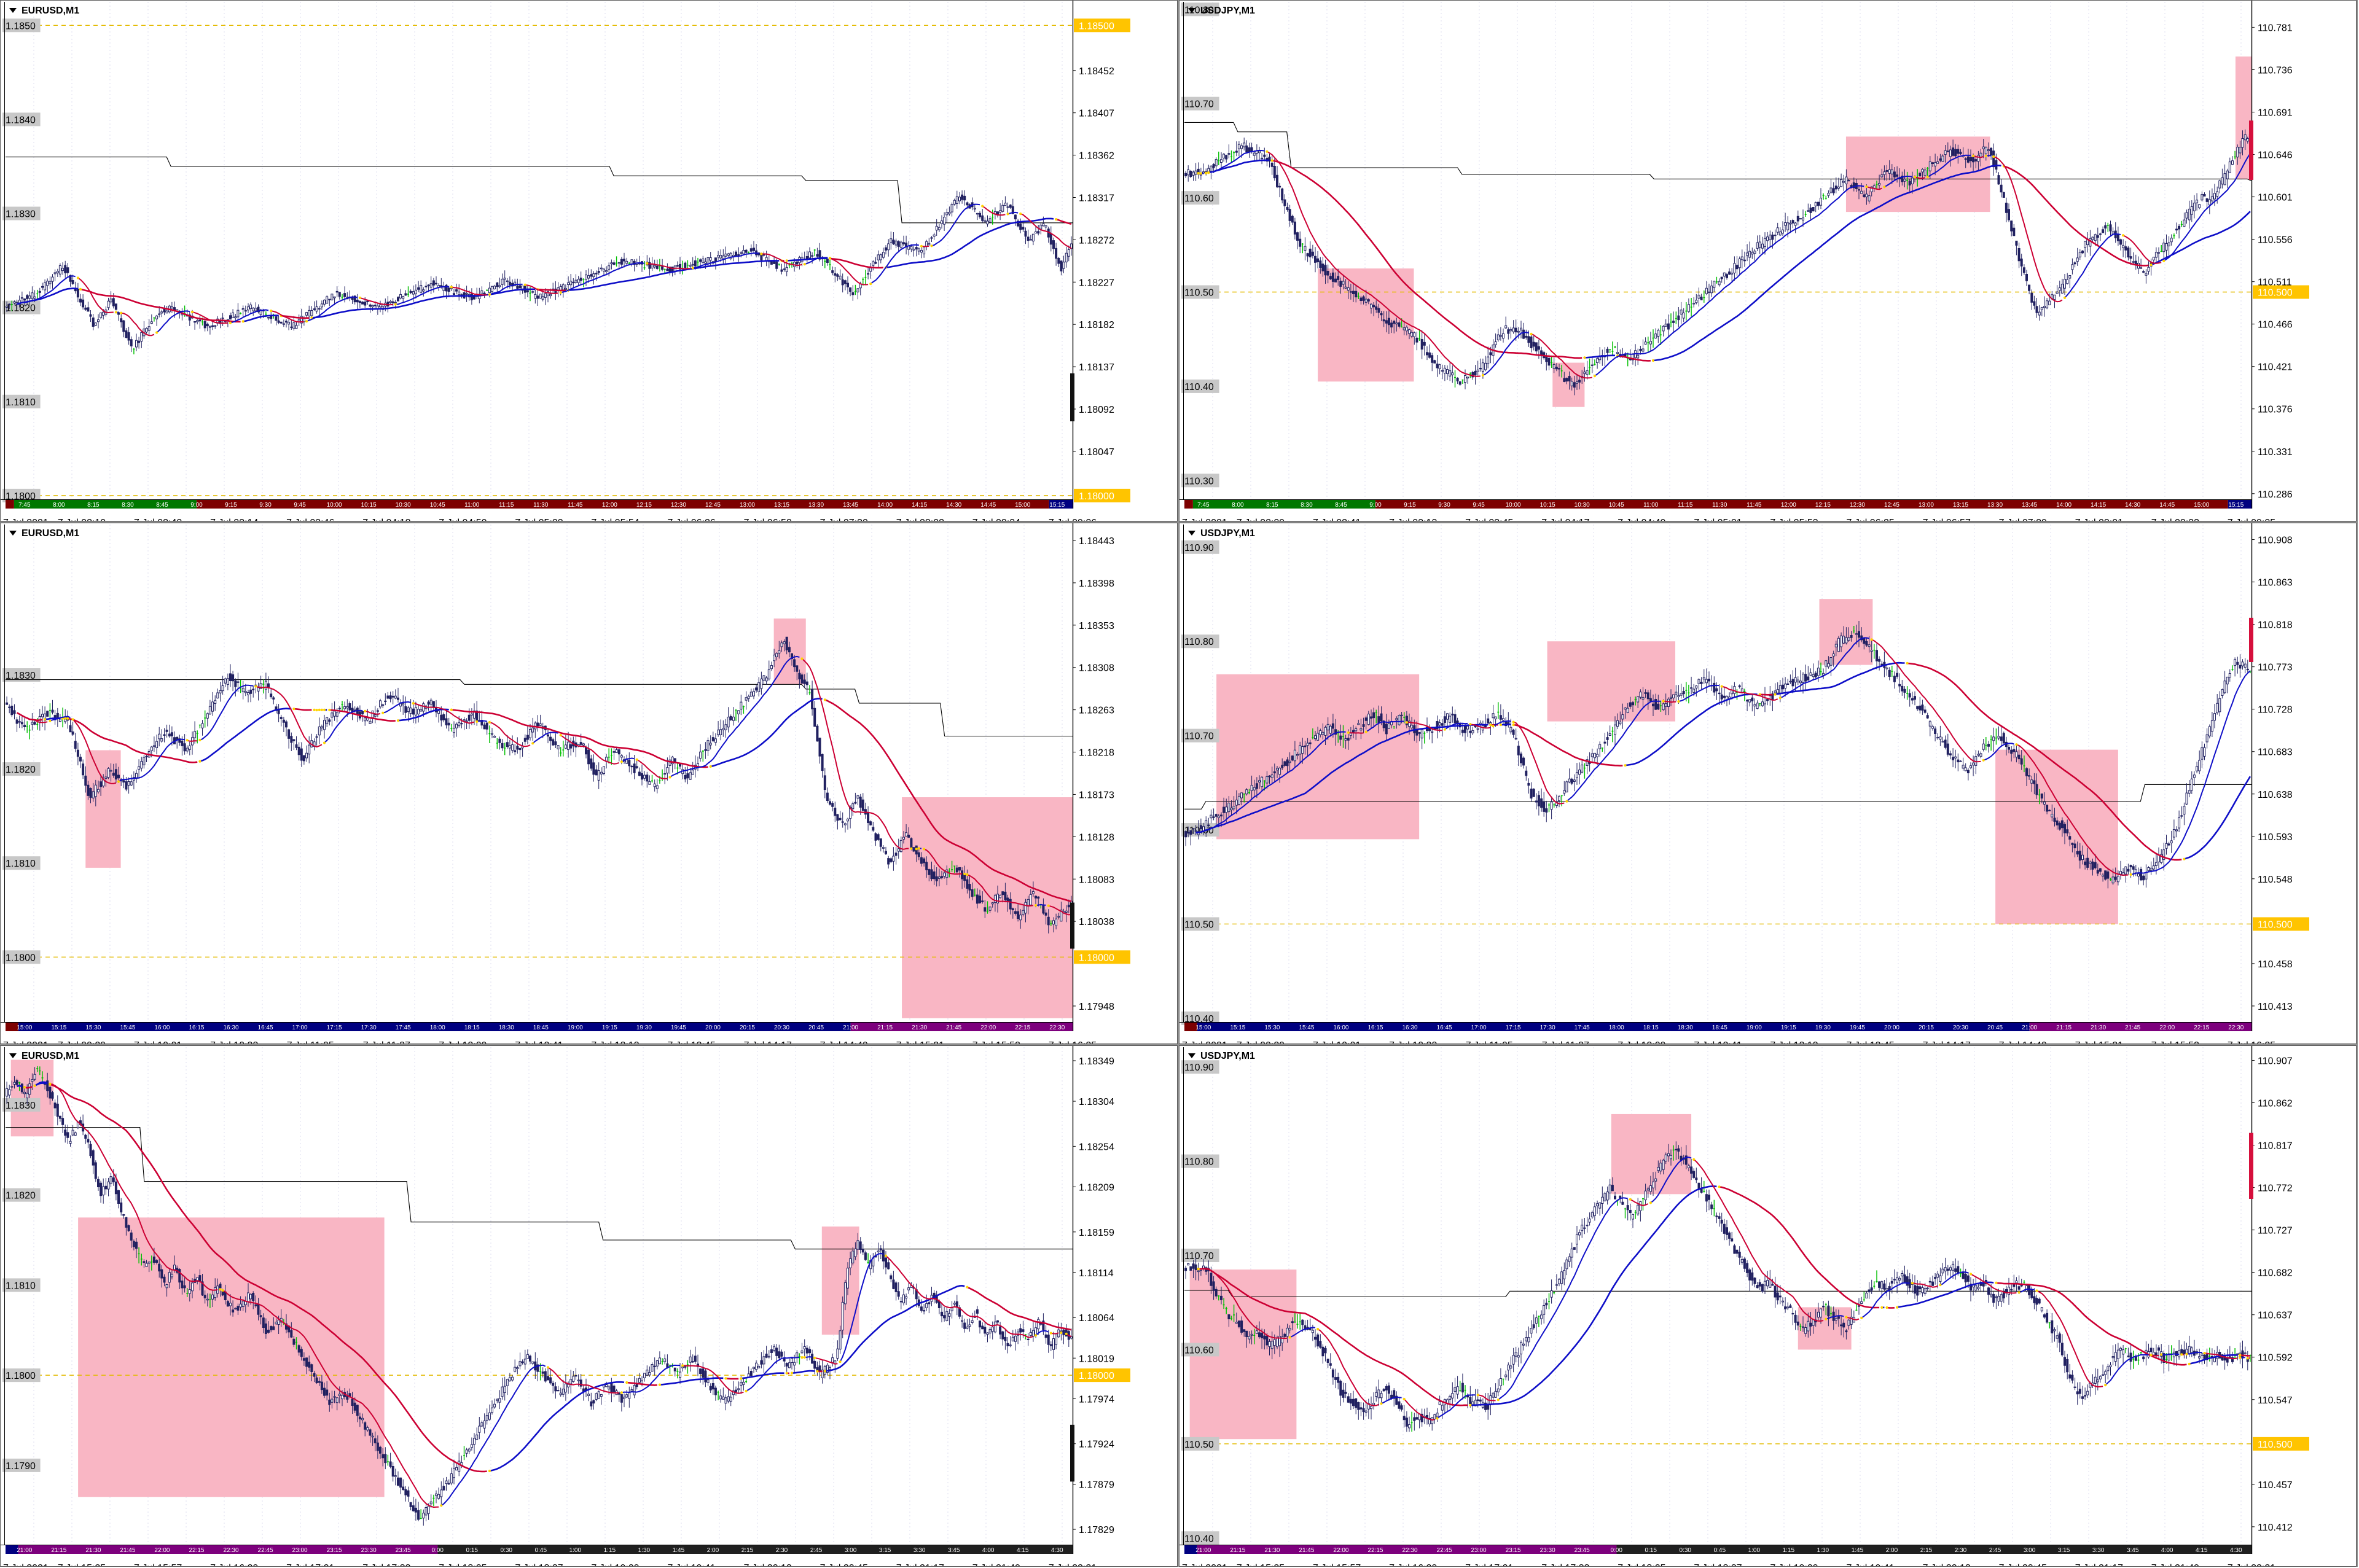 This screenshot has width=2359, height=1568. Describe the element at coordinates (2281, 292) in the screenshot. I see `axis-highlight-110.500` at that location.